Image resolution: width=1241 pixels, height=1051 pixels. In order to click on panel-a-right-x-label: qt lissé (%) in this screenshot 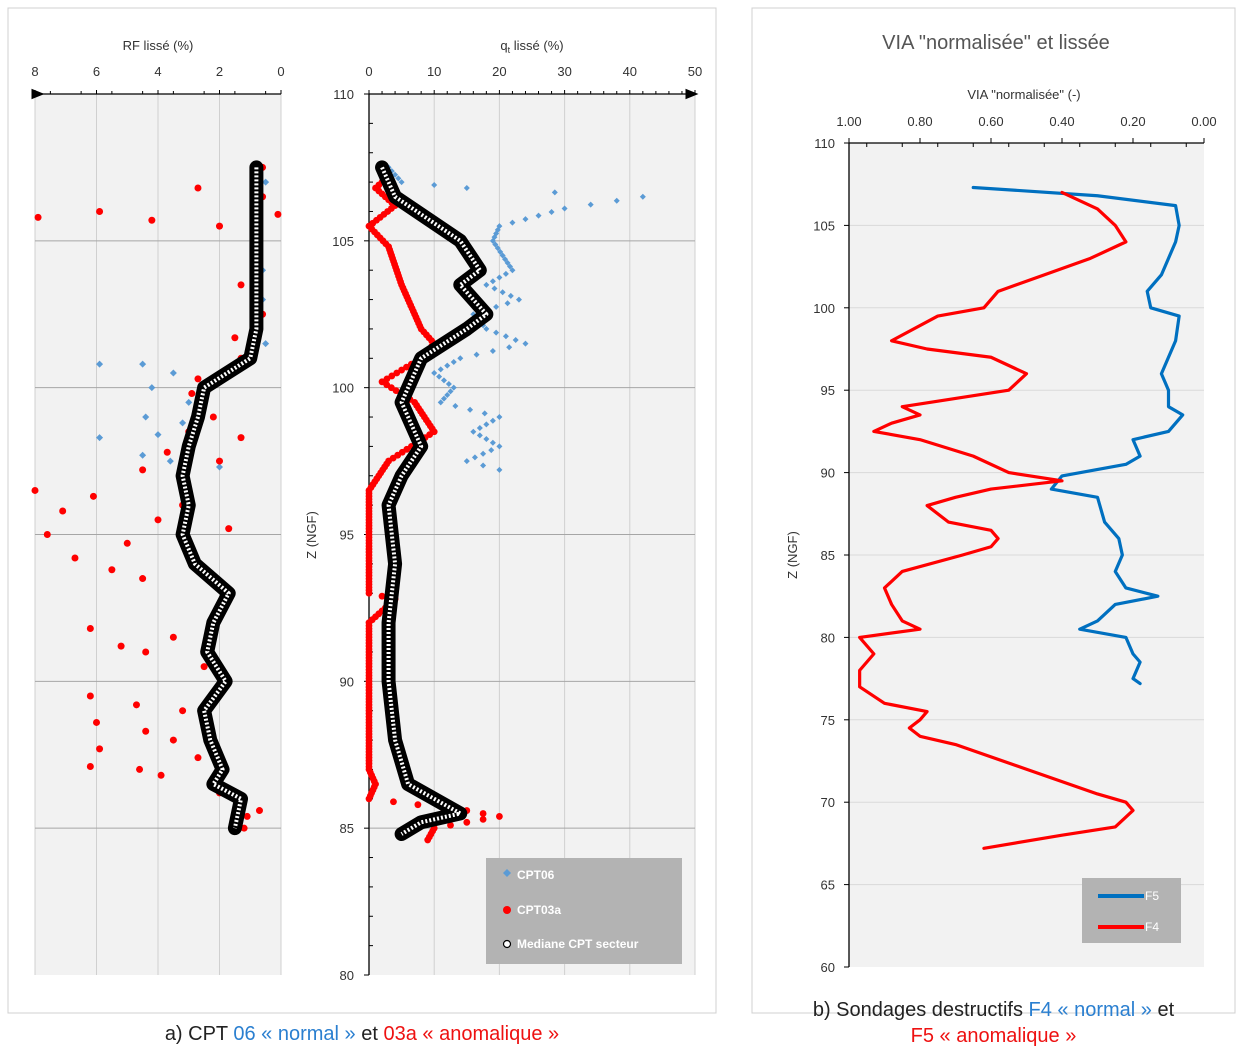, I will do `click(531, 46)`.